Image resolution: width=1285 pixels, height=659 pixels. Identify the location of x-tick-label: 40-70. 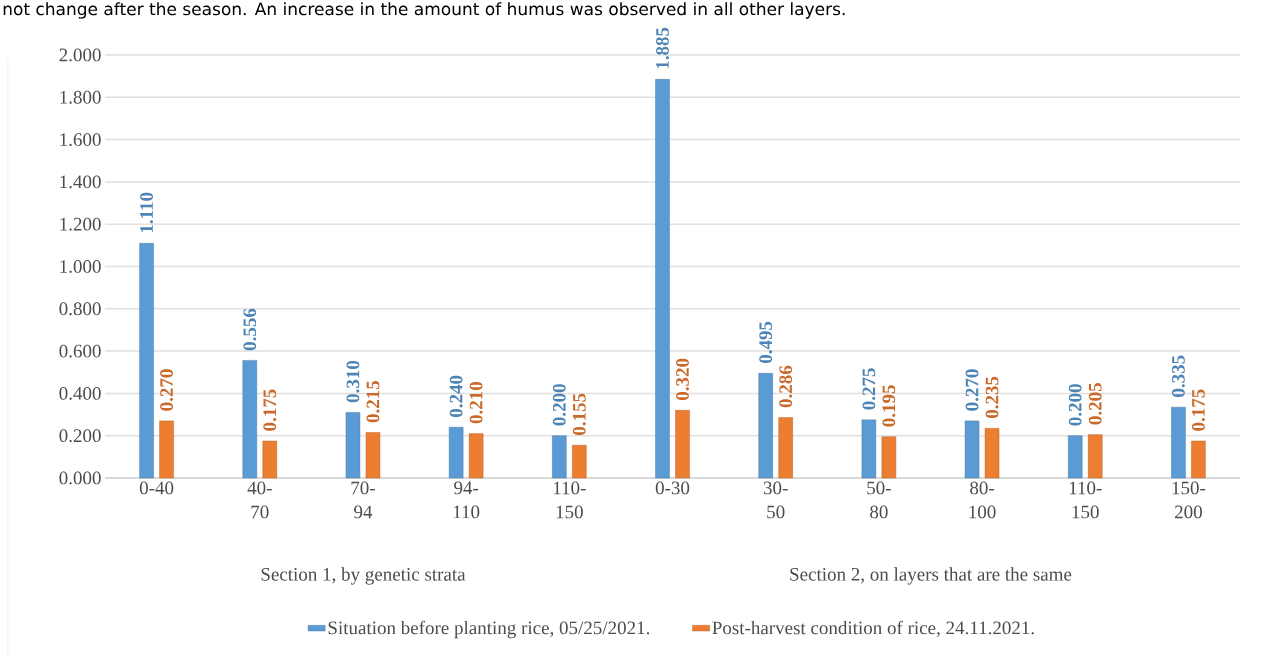
(259, 500).